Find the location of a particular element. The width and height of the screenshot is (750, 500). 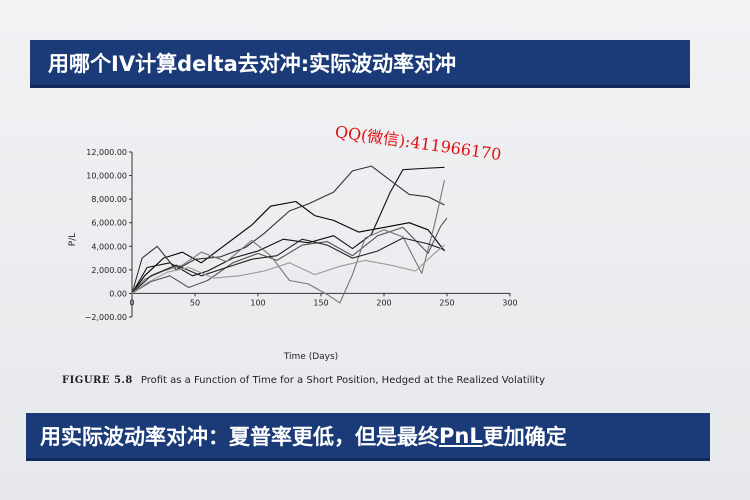

y-tick-label: 10,000.00 is located at coordinates (106, 176).